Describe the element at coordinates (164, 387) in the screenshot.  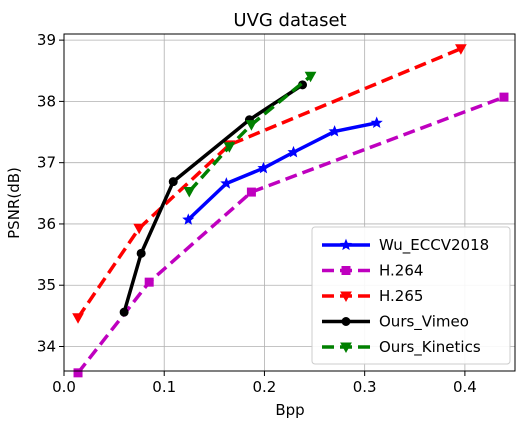
I see `x-tick-label: 0.1` at that location.